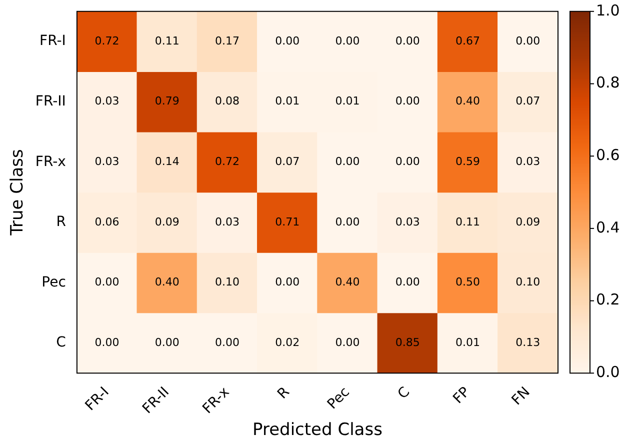 The image size is (633, 445). Describe the element at coordinates (287, 342) in the screenshot. I see `data-label: 0.02` at that location.